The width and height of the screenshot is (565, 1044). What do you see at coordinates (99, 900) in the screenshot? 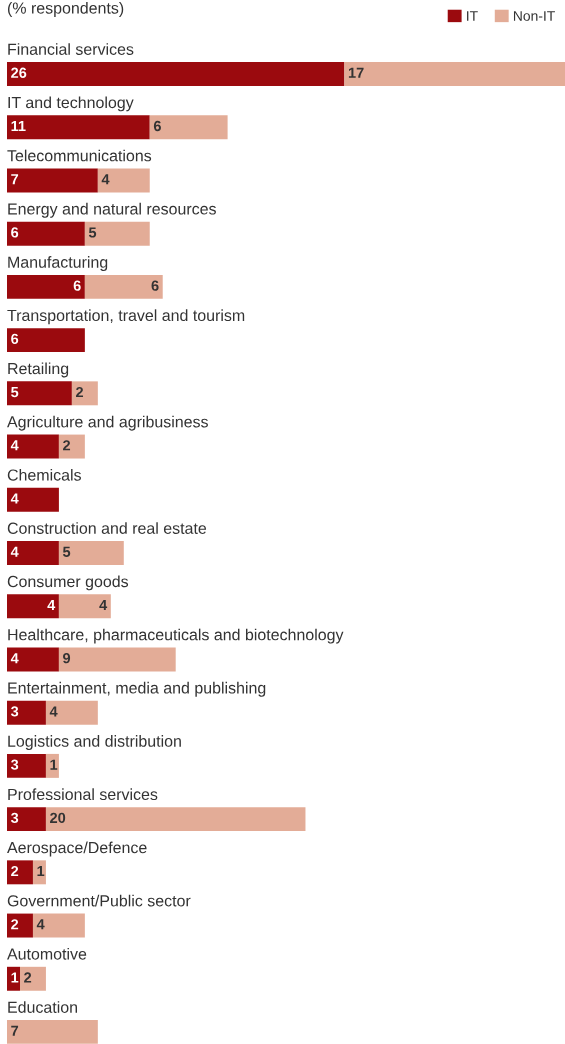
I see `y-tick-label: Government/Public sector` at bounding box center [99, 900].